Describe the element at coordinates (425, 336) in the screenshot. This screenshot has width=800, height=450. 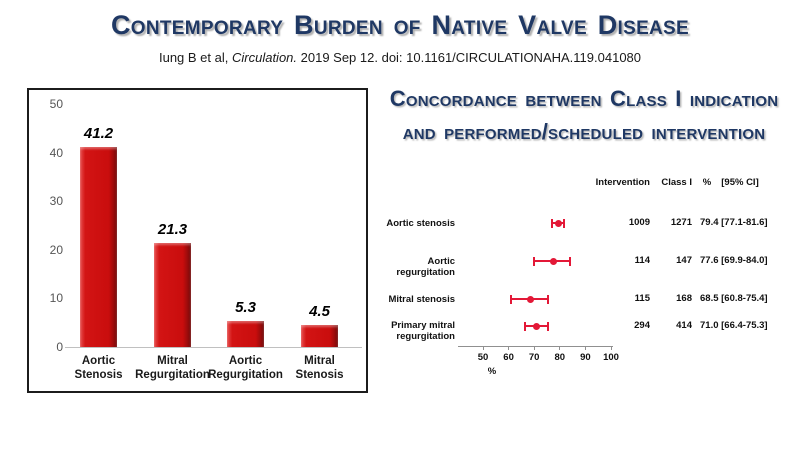
I see `forest-row-label-line: regurgitation` at that location.